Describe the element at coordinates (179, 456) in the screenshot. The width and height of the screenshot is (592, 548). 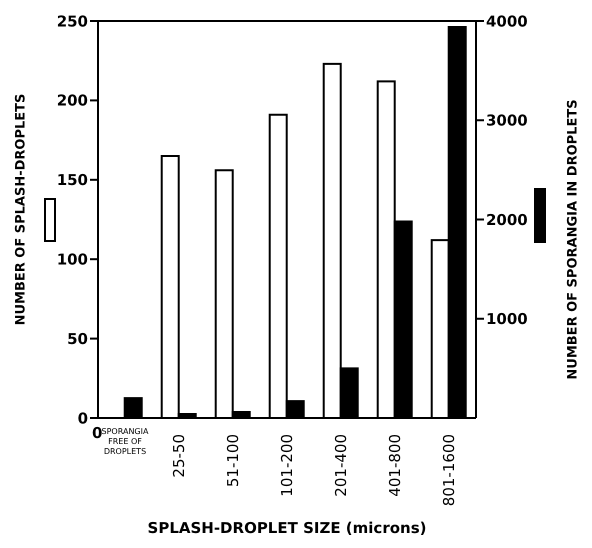
I see `x-tick-label: 25-50` at that location.